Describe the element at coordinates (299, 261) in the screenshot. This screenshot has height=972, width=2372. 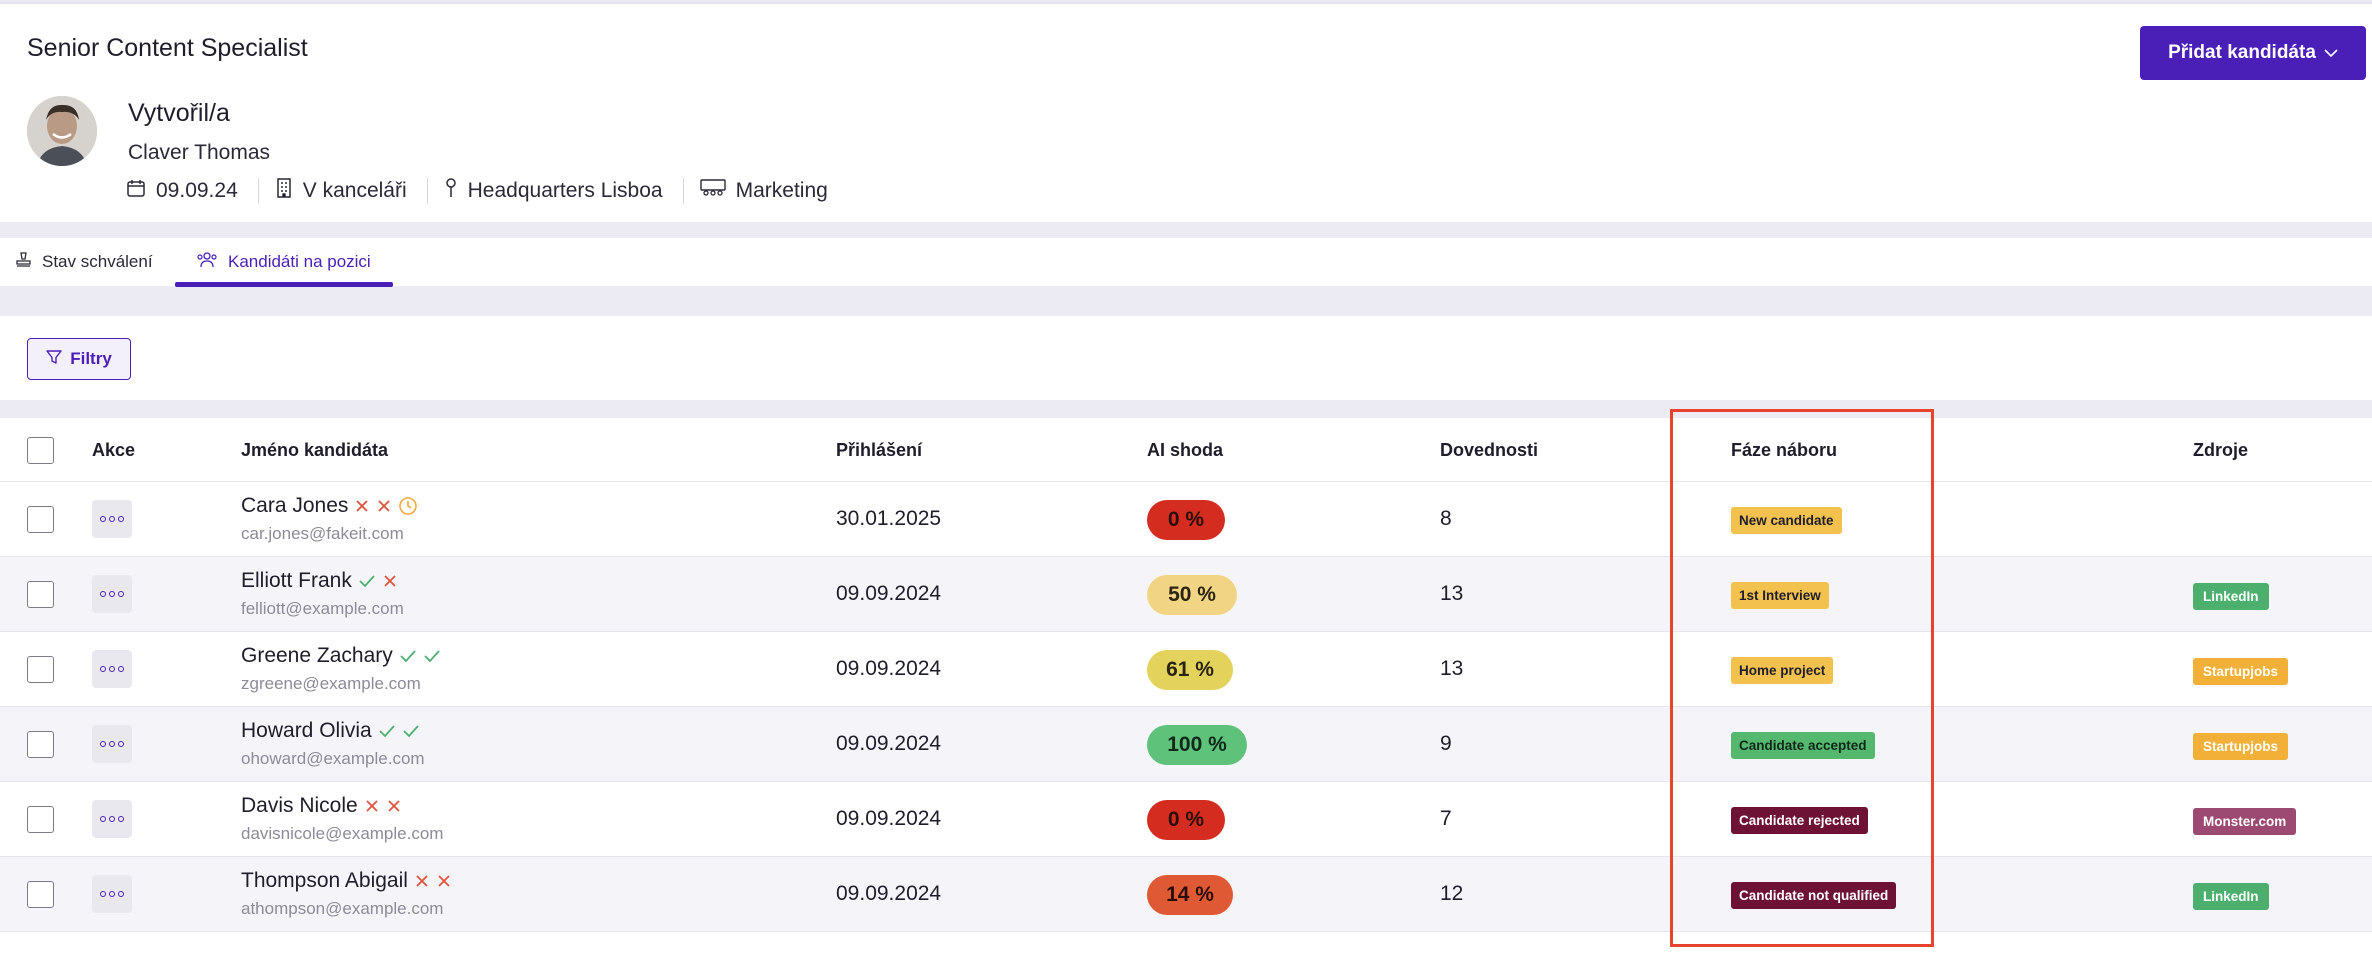
I see `tab-candidates-label: Kandidáti na pozici` at that location.